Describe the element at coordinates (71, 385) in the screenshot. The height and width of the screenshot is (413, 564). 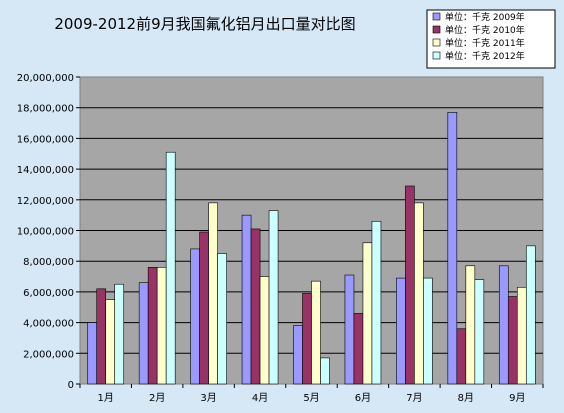
I see `y-tick-label: 0` at that location.